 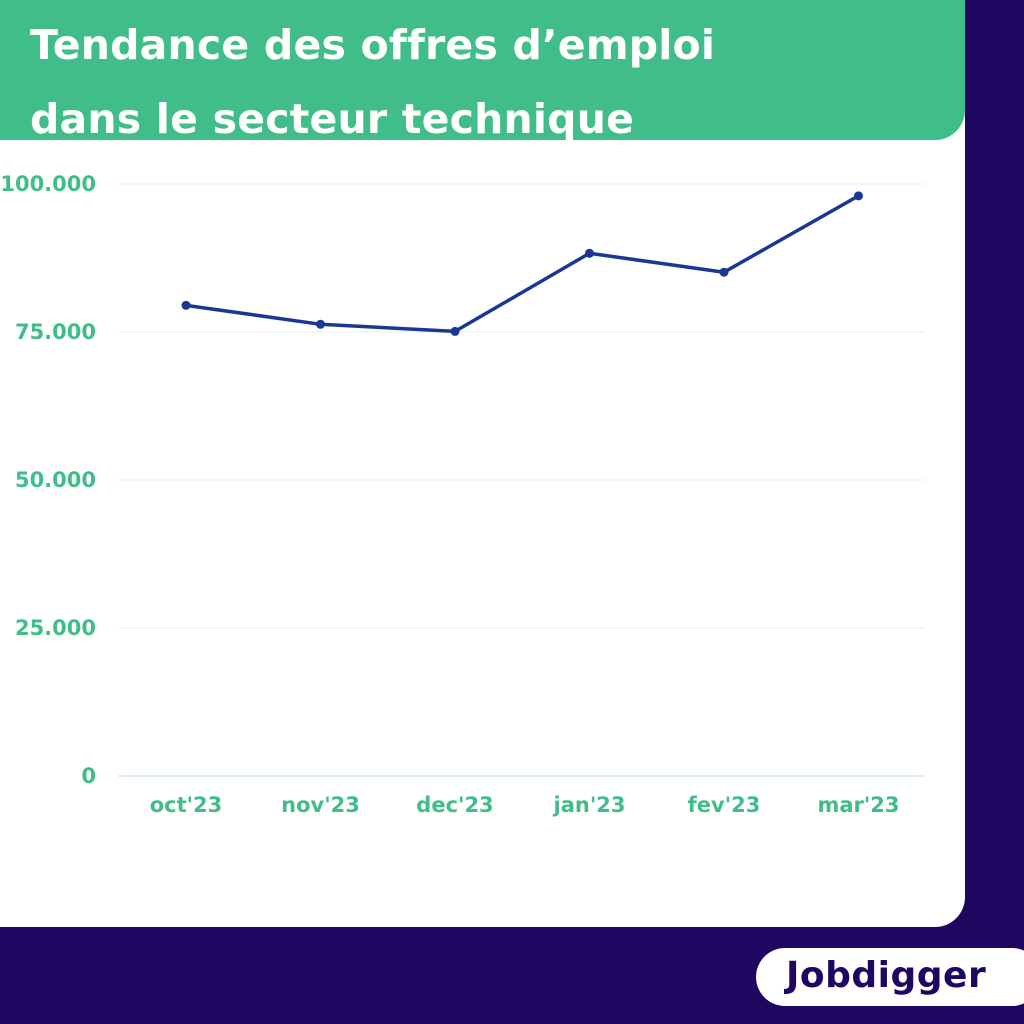 What do you see at coordinates (88, 776) in the screenshot?
I see `y-tick-label: 0` at bounding box center [88, 776].